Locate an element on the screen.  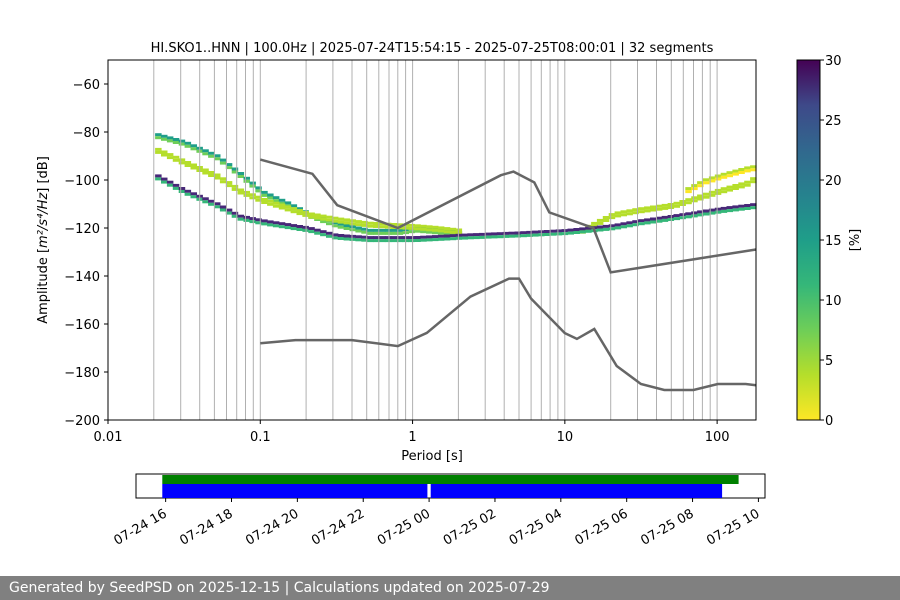
y-tick-label: −60 is located at coordinates (86, 85).